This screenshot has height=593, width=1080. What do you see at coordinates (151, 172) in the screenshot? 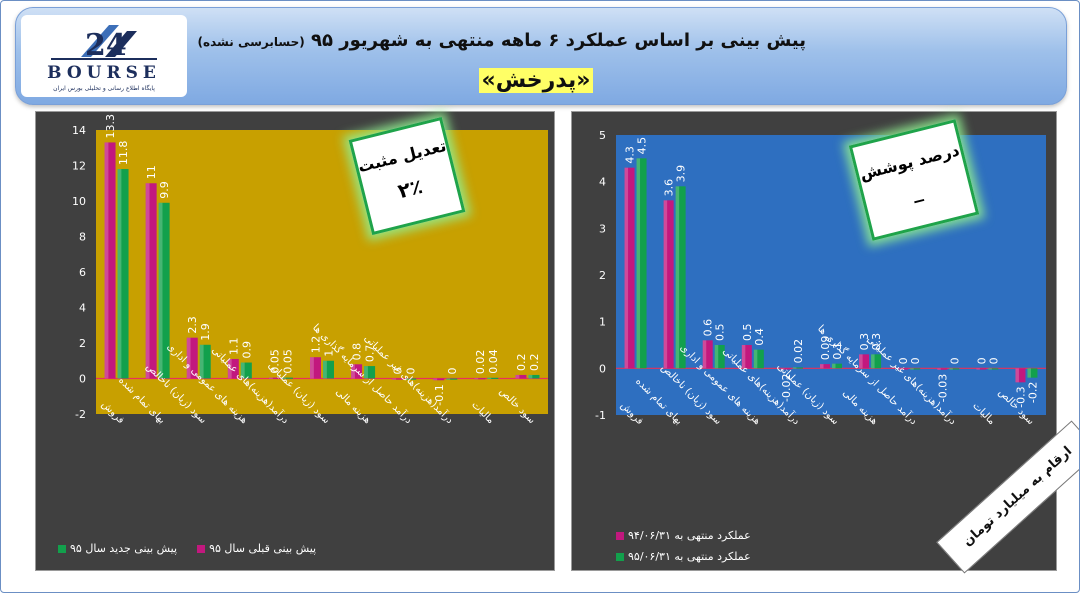
I see `data-label: 11` at bounding box center [151, 172].